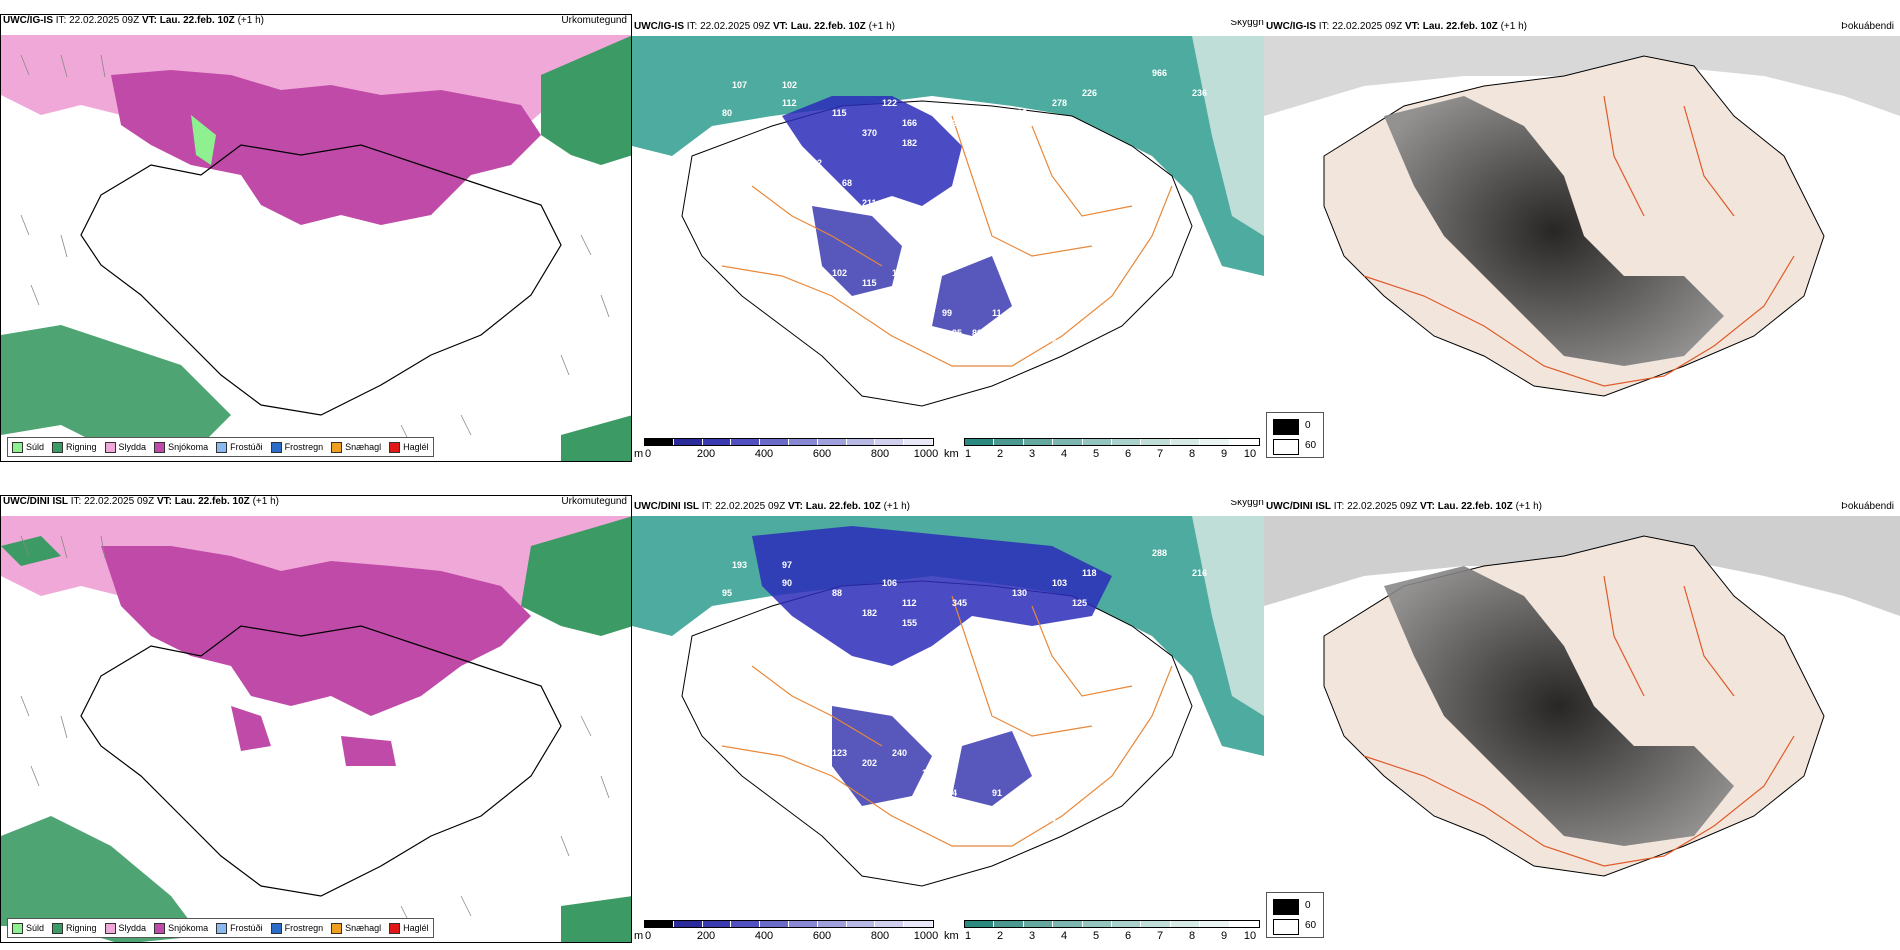  I want to click on legend-item: Frostregn, so click(296, 928).